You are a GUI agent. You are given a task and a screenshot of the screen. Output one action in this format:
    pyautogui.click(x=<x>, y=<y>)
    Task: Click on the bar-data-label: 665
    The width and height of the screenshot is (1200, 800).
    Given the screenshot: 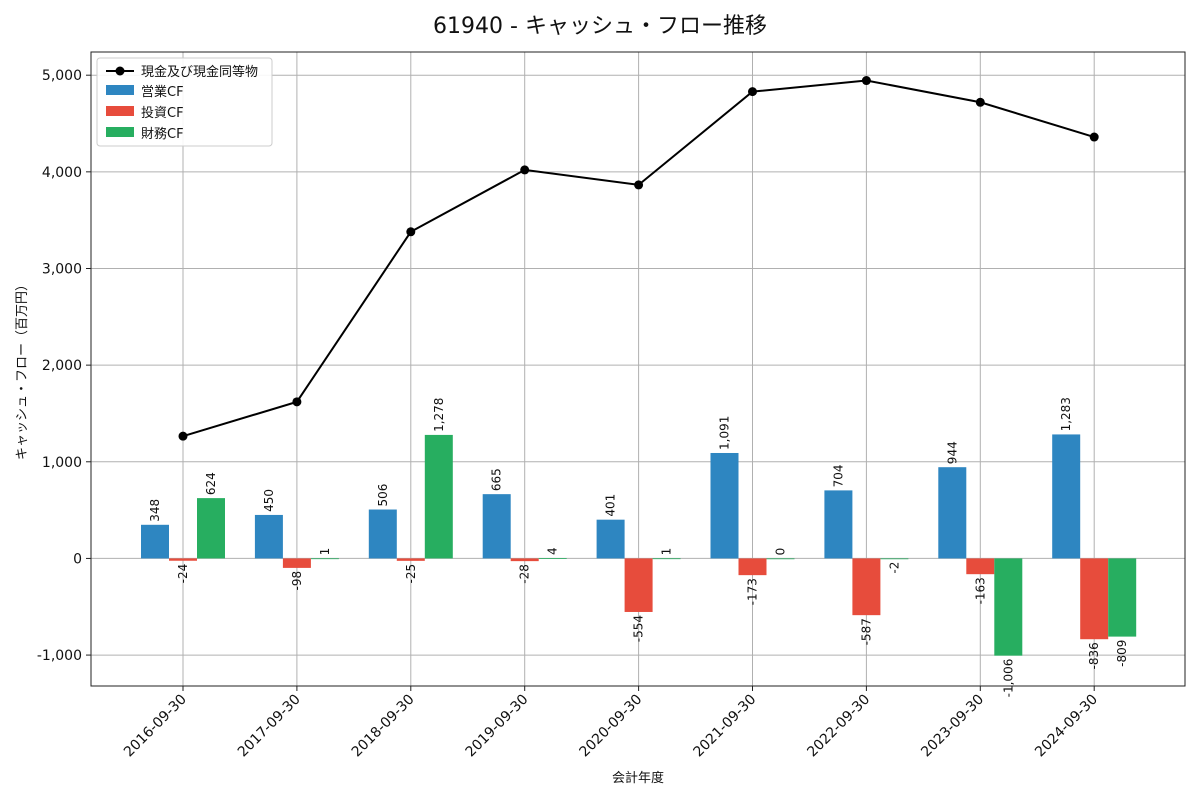 What is the action you would take?
    pyautogui.click(x=497, y=479)
    